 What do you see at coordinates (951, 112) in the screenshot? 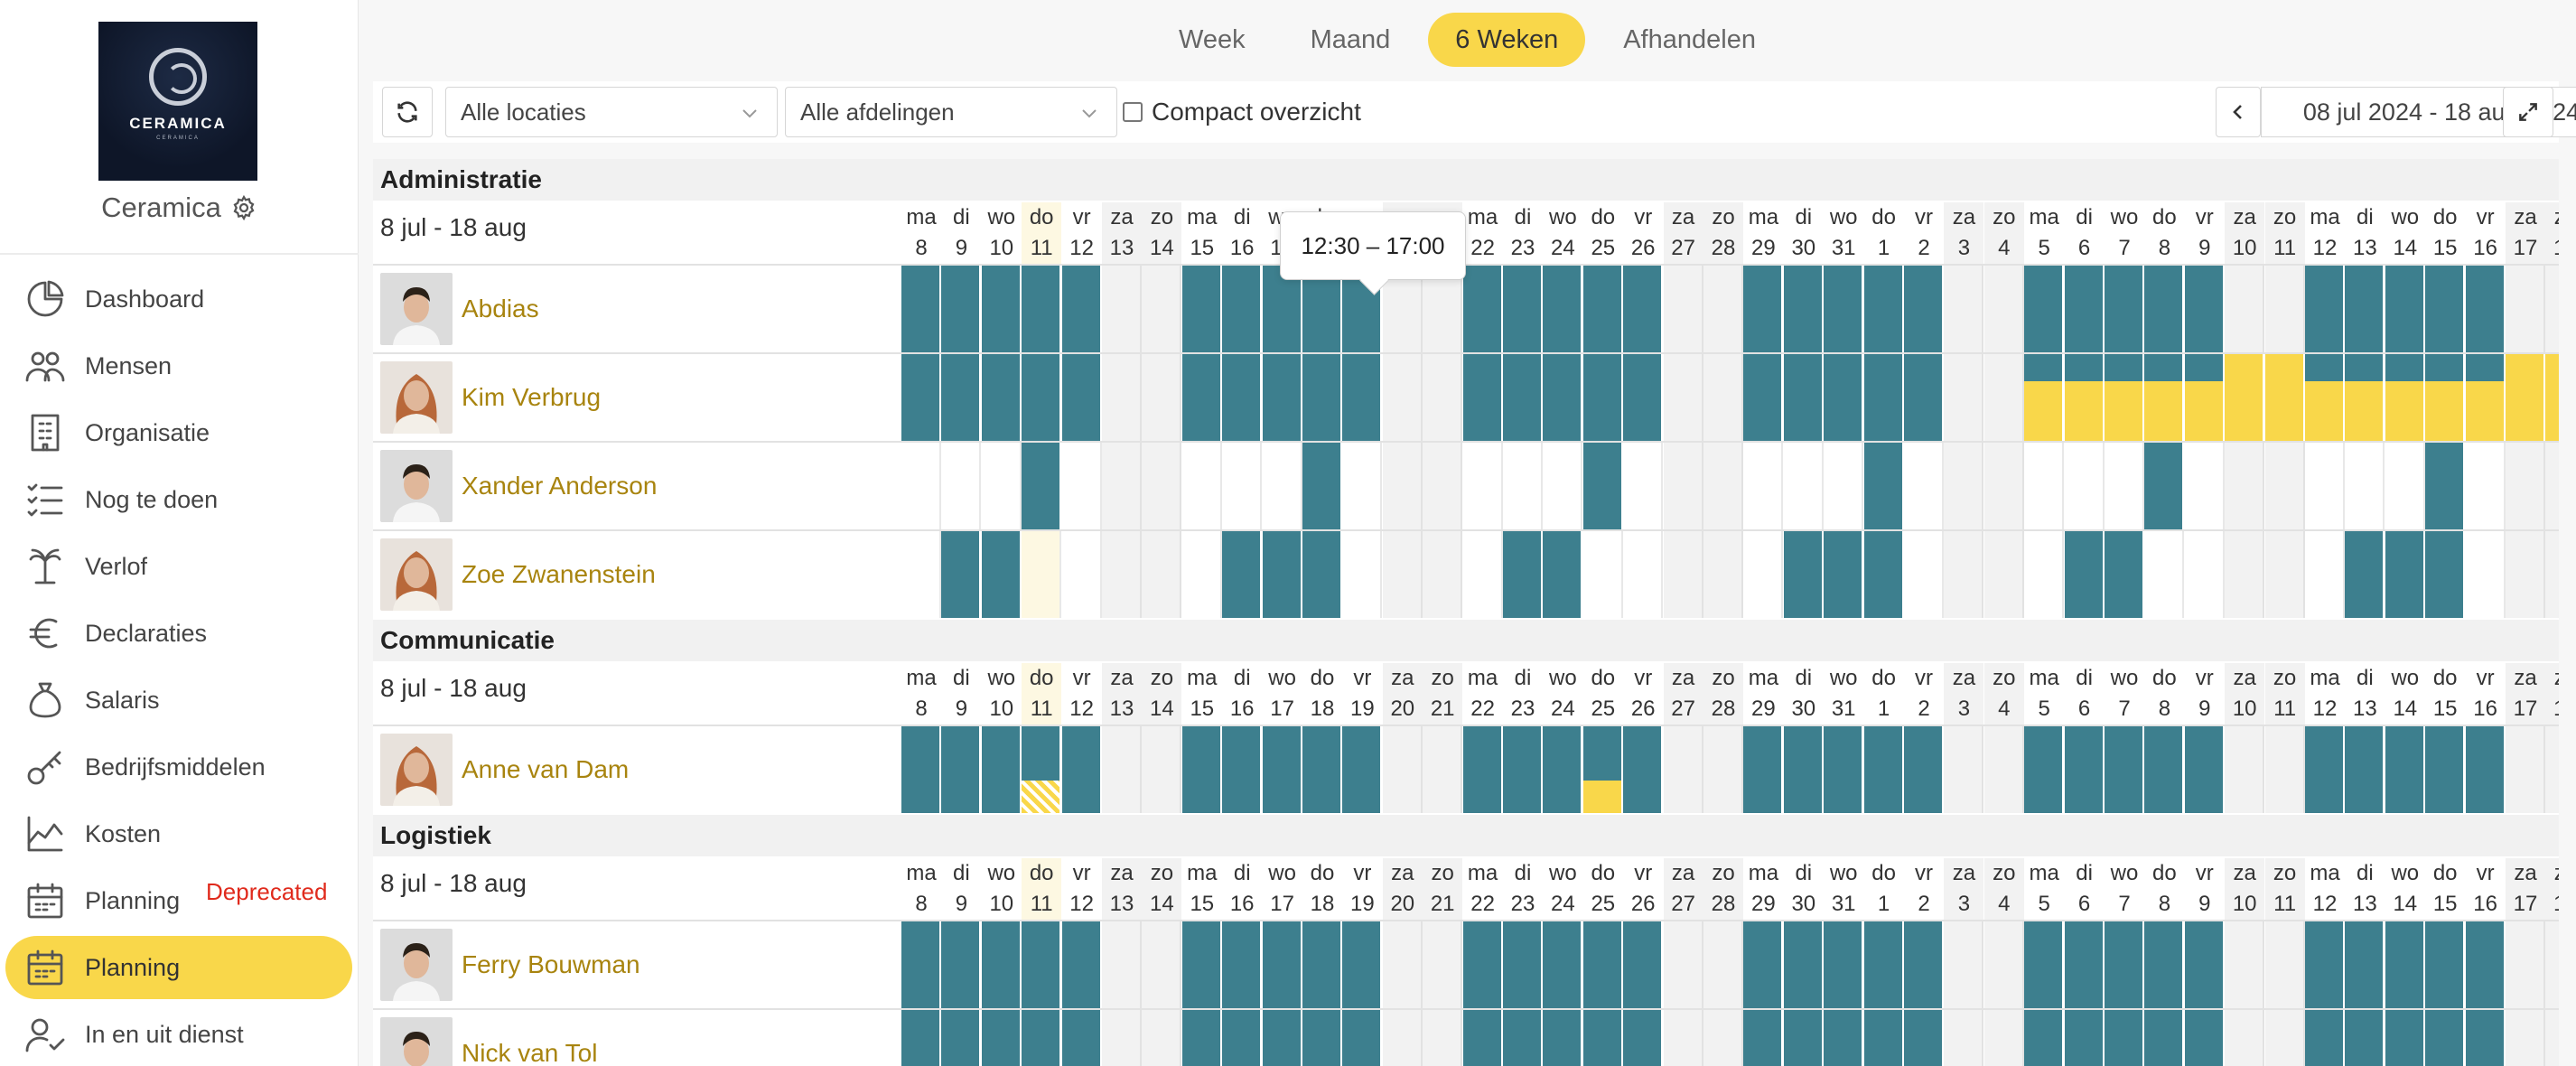
I see `department-select: Alle afdelingen` at bounding box center [951, 112].